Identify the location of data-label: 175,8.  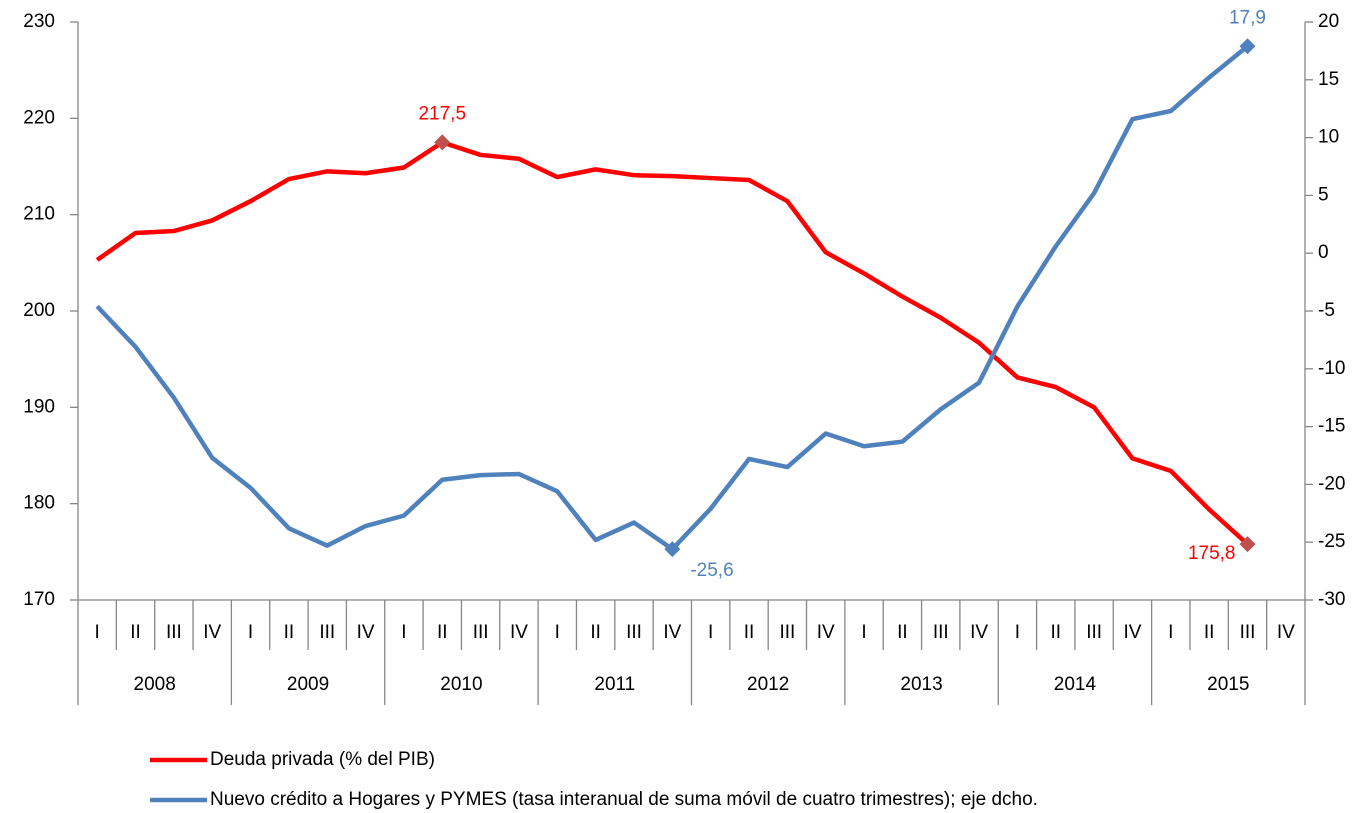
(1212, 553).